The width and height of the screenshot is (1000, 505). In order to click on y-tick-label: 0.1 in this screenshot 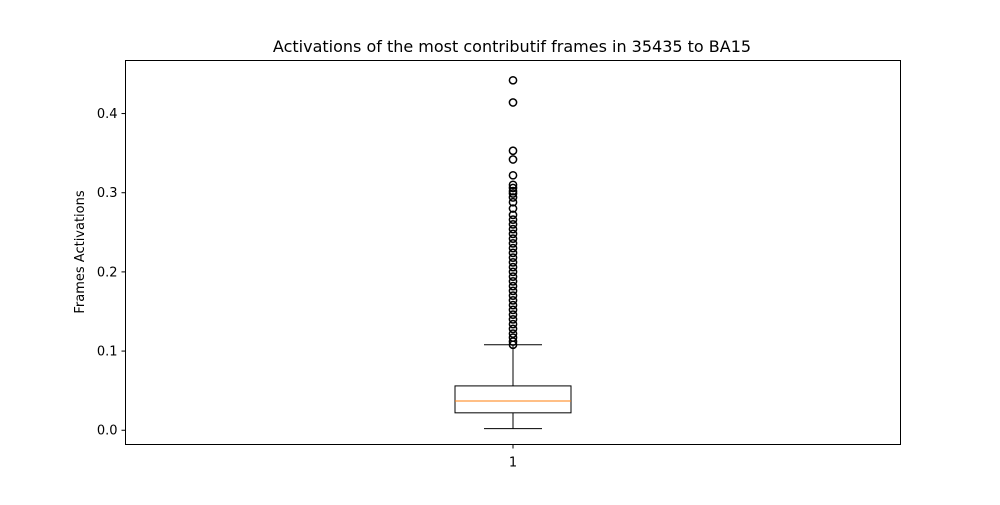, I will do `click(107, 352)`.